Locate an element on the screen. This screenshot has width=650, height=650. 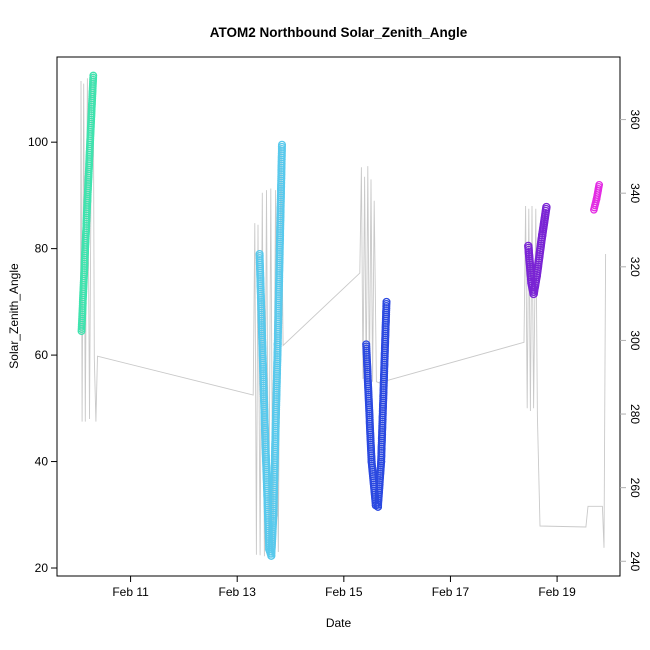
y-tick-label: 60 is located at coordinates (42, 355).